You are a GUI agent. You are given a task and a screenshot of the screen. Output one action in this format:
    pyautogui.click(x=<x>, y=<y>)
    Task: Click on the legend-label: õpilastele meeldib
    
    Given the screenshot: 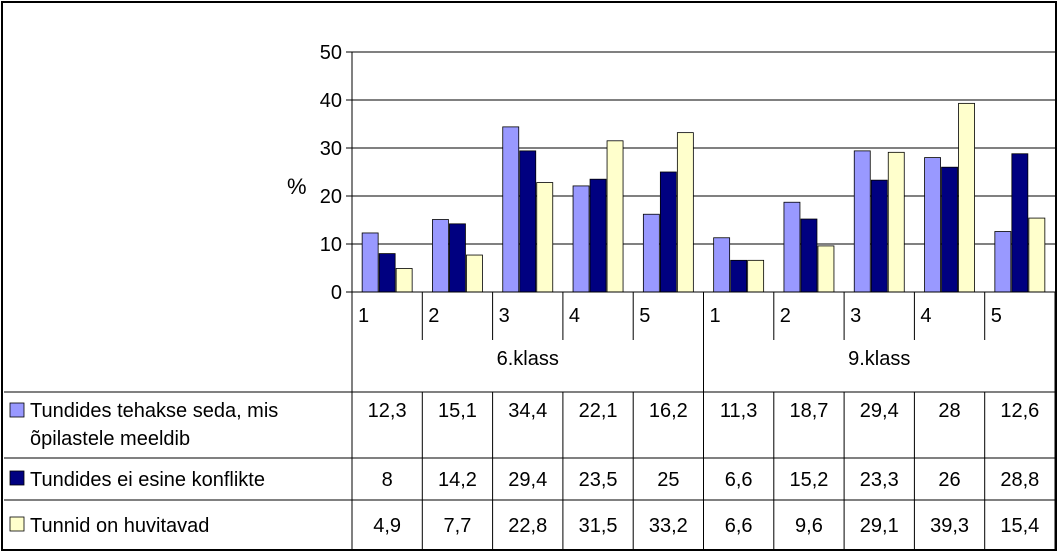 What is the action you would take?
    pyautogui.click(x=110, y=439)
    